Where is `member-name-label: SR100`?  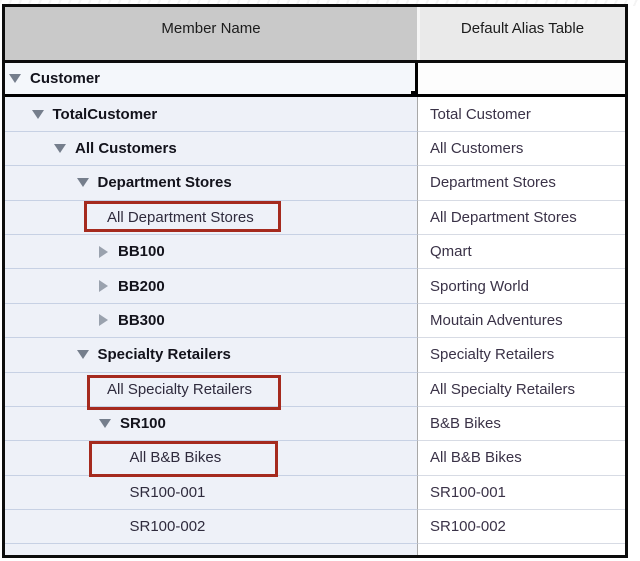
member-name-label: SR100 is located at coordinates (143, 424).